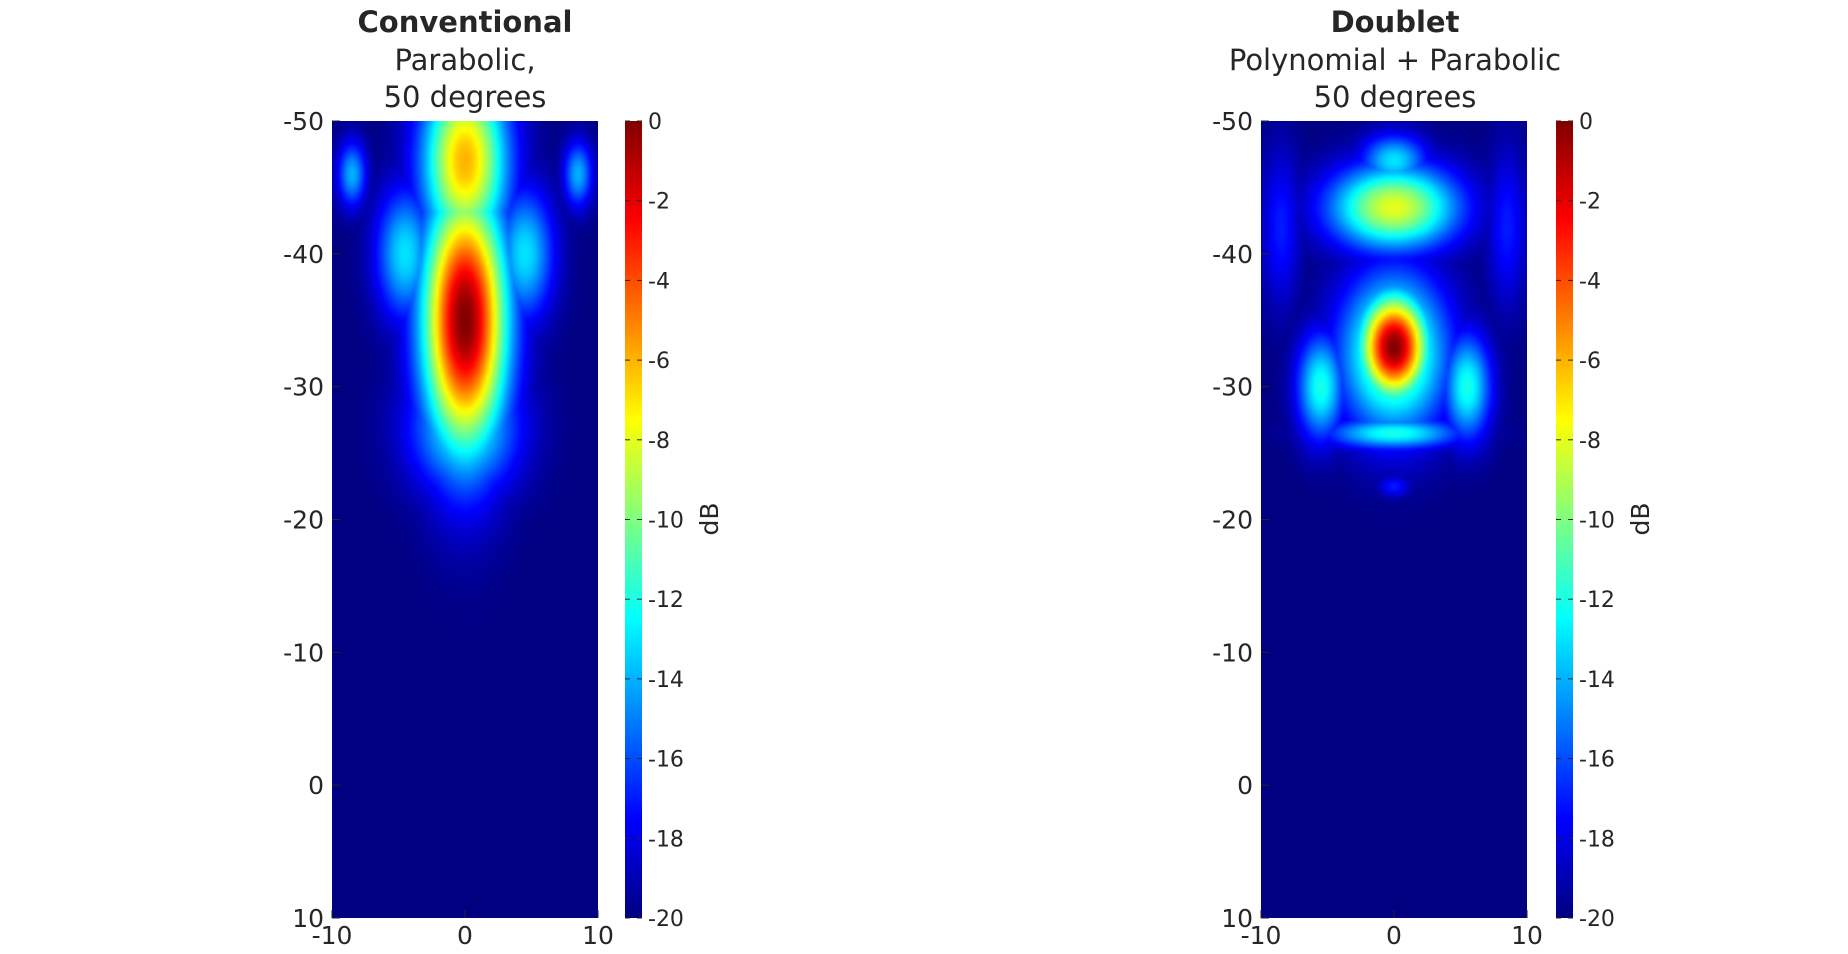 The width and height of the screenshot is (1848, 954). What do you see at coordinates (465, 22) in the screenshot?
I see `chart-title: Conventional` at bounding box center [465, 22].